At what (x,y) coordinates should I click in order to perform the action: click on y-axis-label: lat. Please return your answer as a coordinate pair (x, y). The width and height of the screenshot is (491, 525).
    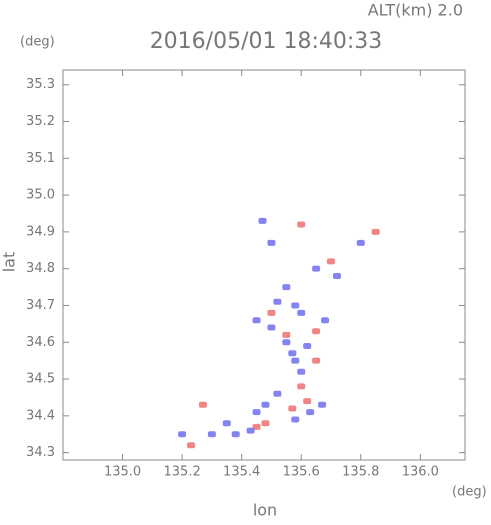
    Looking at the image, I should click on (9, 262).